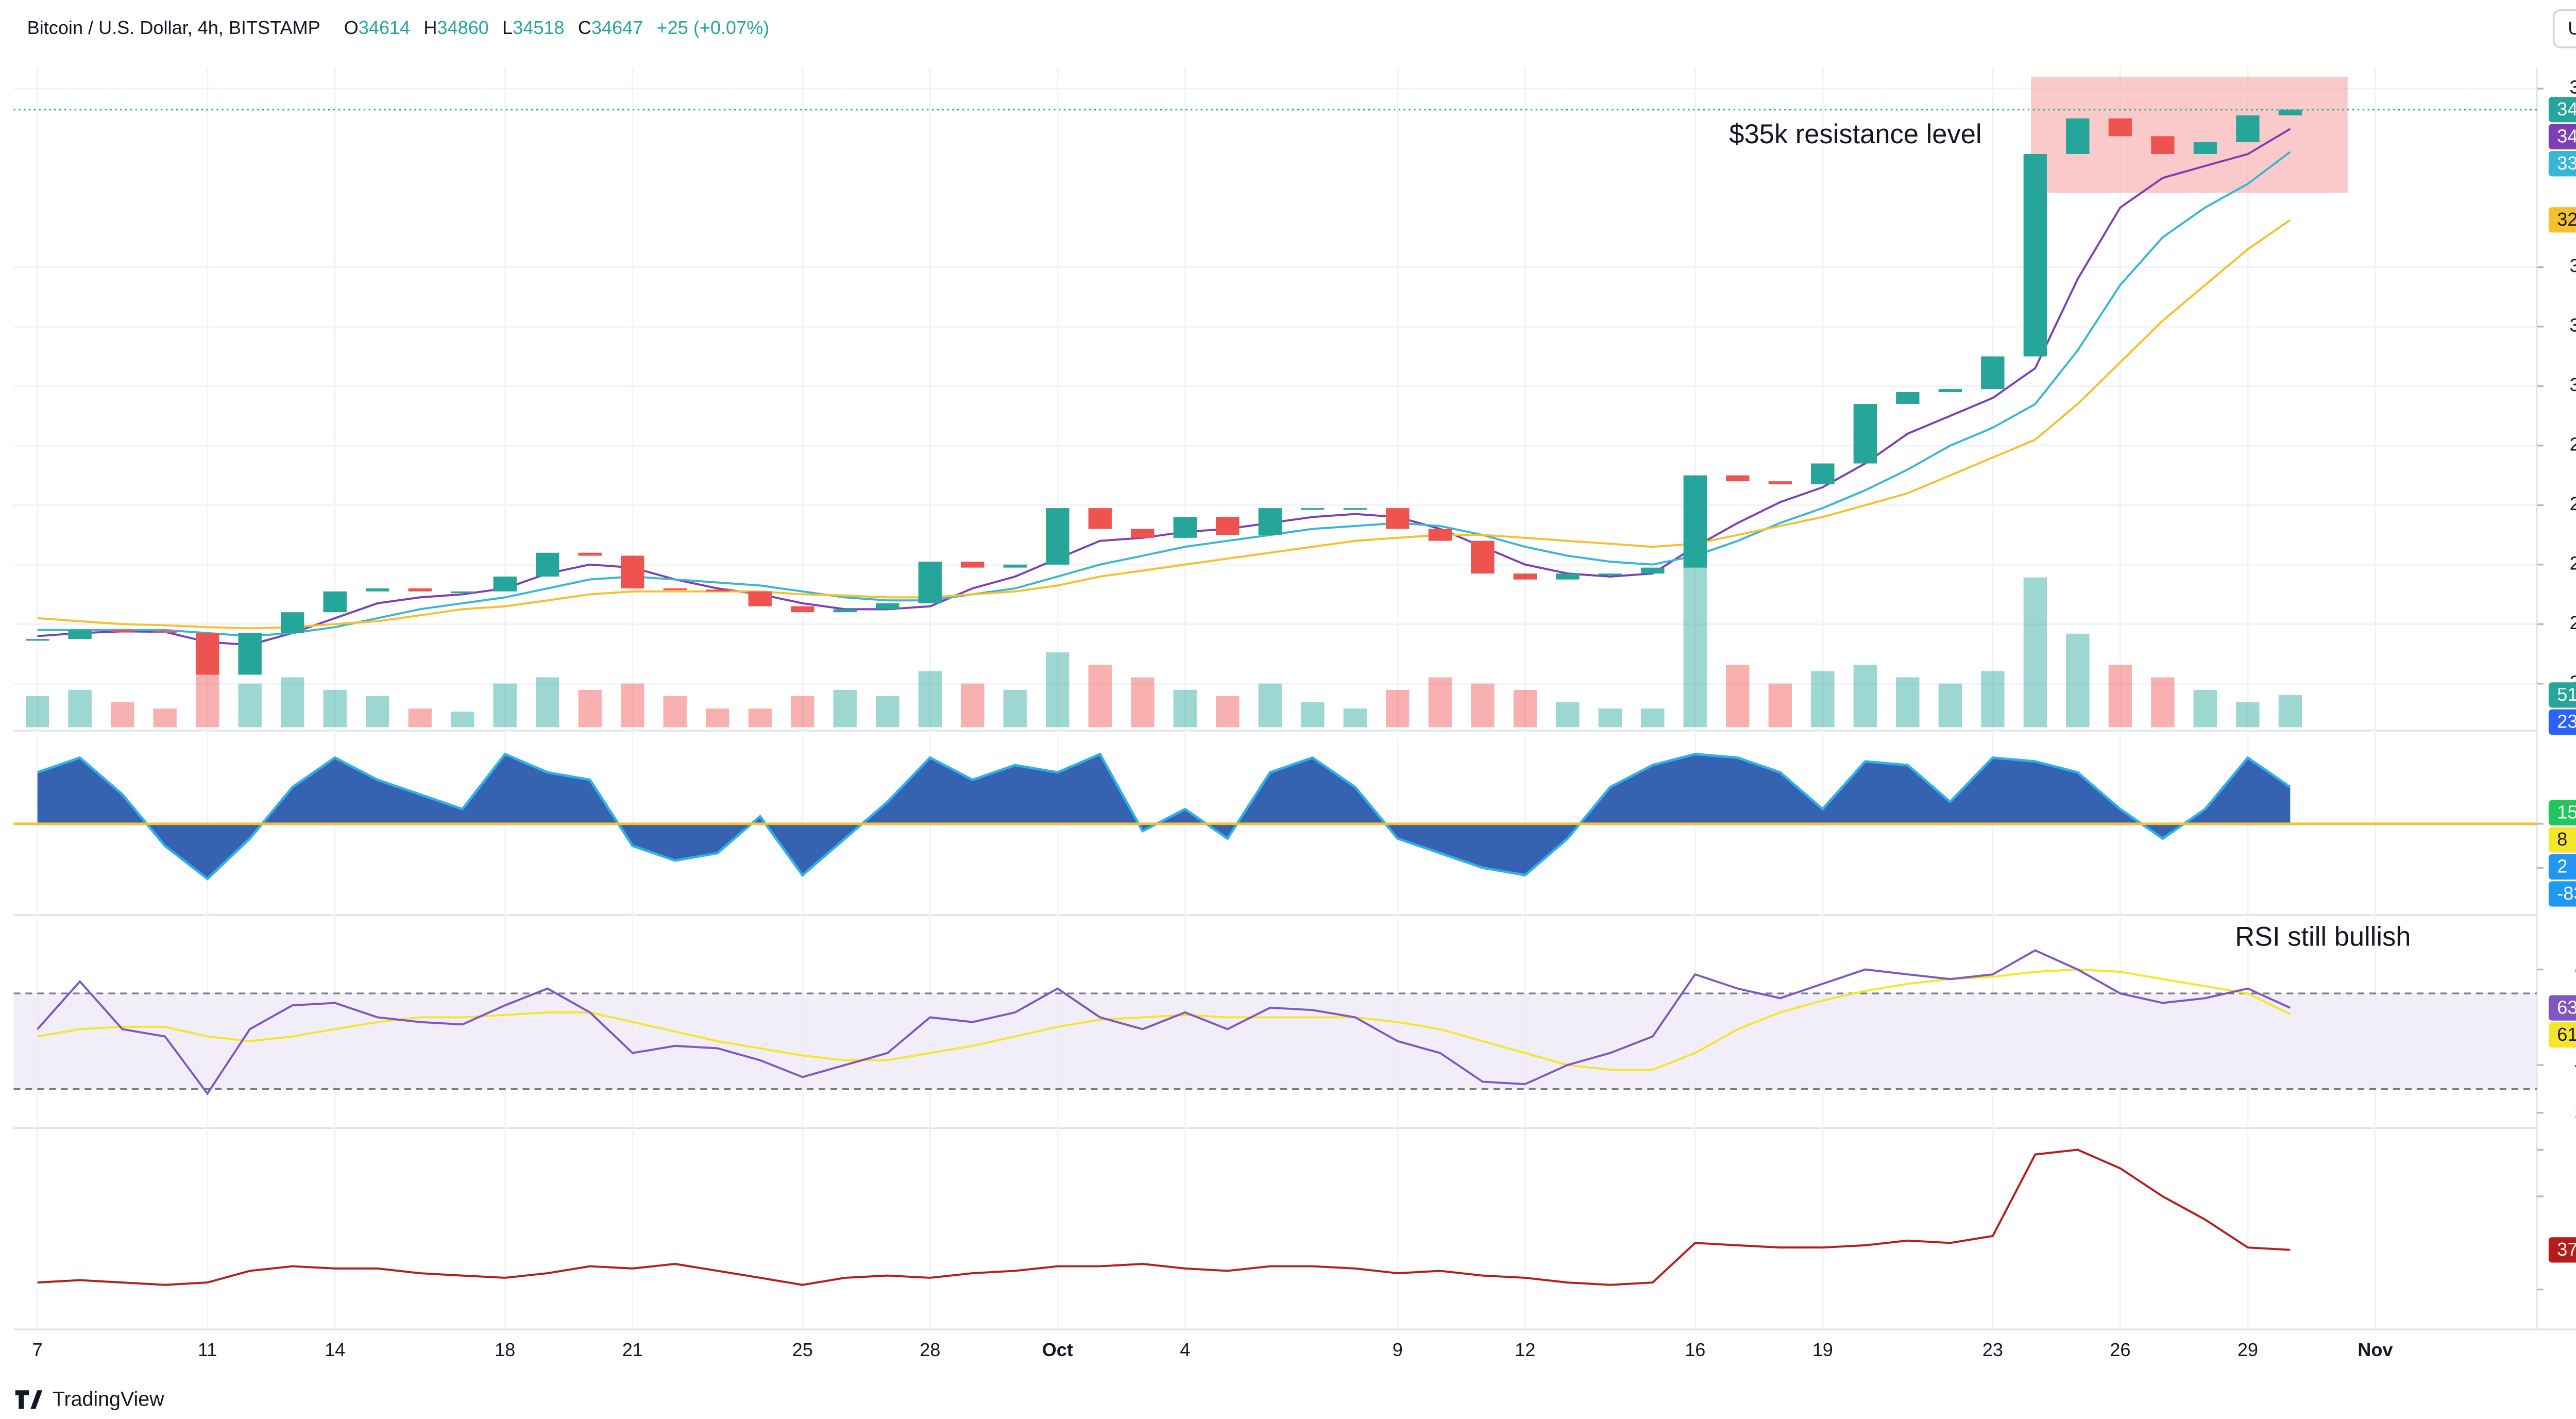 The width and height of the screenshot is (2576, 1419). I want to click on ohlc-label: C, so click(584, 27).